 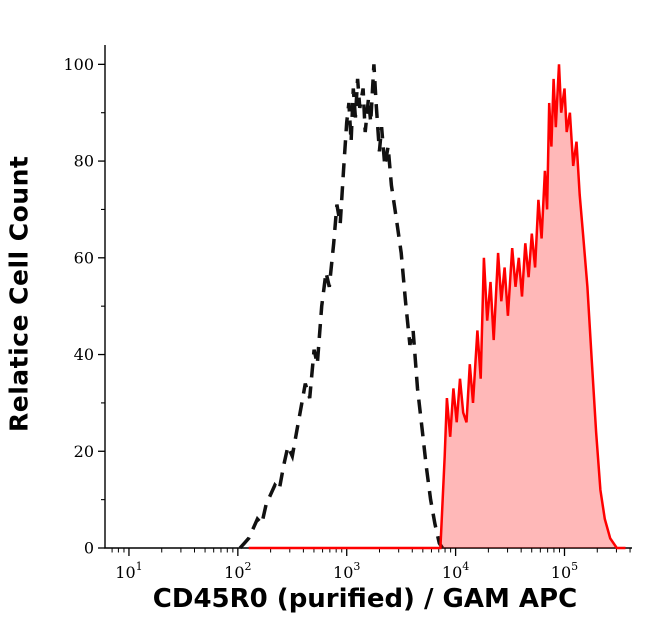 What do you see at coordinates (128, 571) in the screenshot?
I see `svg-text: 10¹` at bounding box center [128, 571].